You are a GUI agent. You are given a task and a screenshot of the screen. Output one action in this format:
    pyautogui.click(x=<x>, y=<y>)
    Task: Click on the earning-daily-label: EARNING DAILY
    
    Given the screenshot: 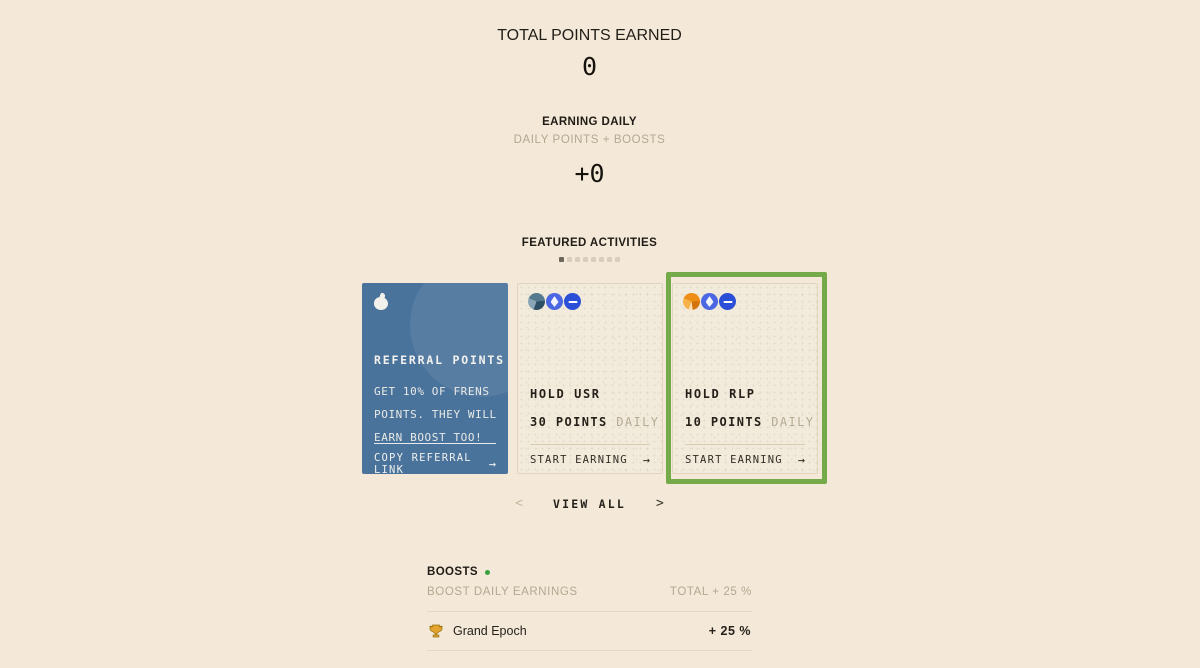 What is the action you would take?
    pyautogui.click(x=589, y=121)
    